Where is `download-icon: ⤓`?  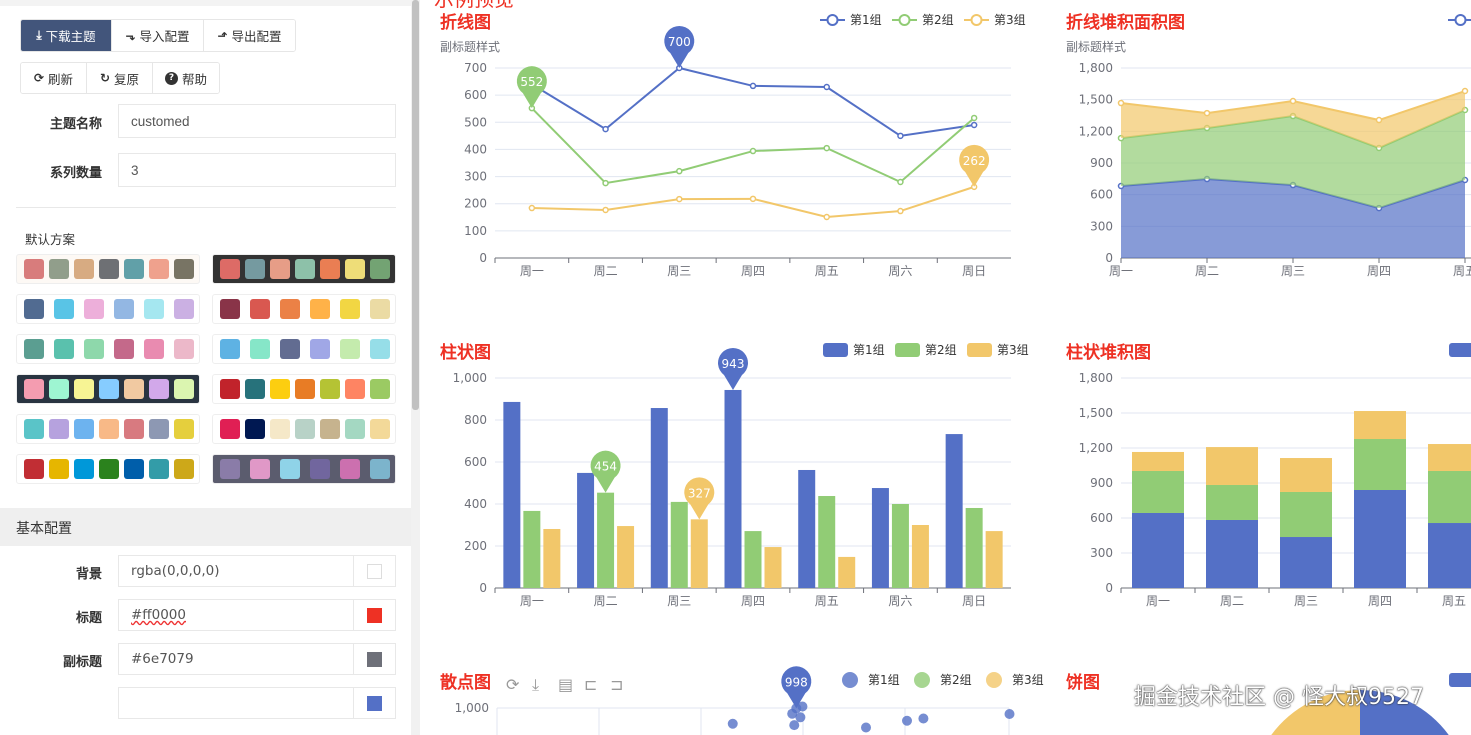 download-icon: ⤓ is located at coordinates (535, 684).